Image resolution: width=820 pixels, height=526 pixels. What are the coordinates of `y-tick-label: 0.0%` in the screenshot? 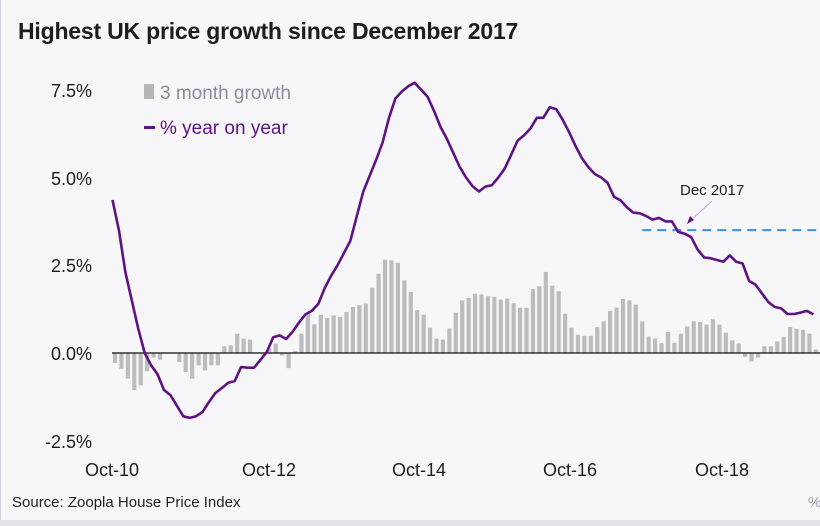 It's located at (71, 354).